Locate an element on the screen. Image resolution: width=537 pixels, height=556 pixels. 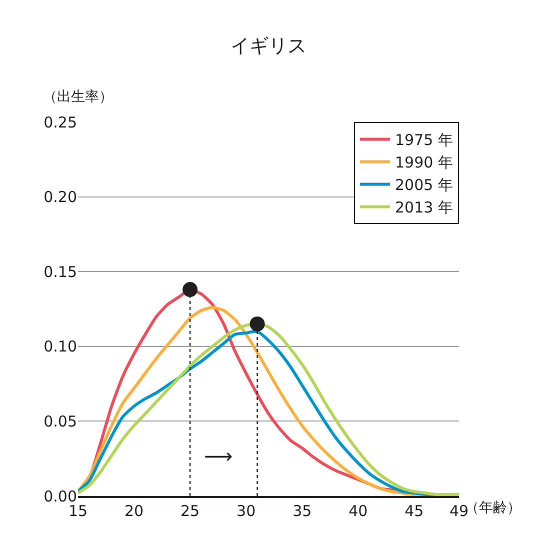
legend-label: 2013 年 is located at coordinates (424, 207).